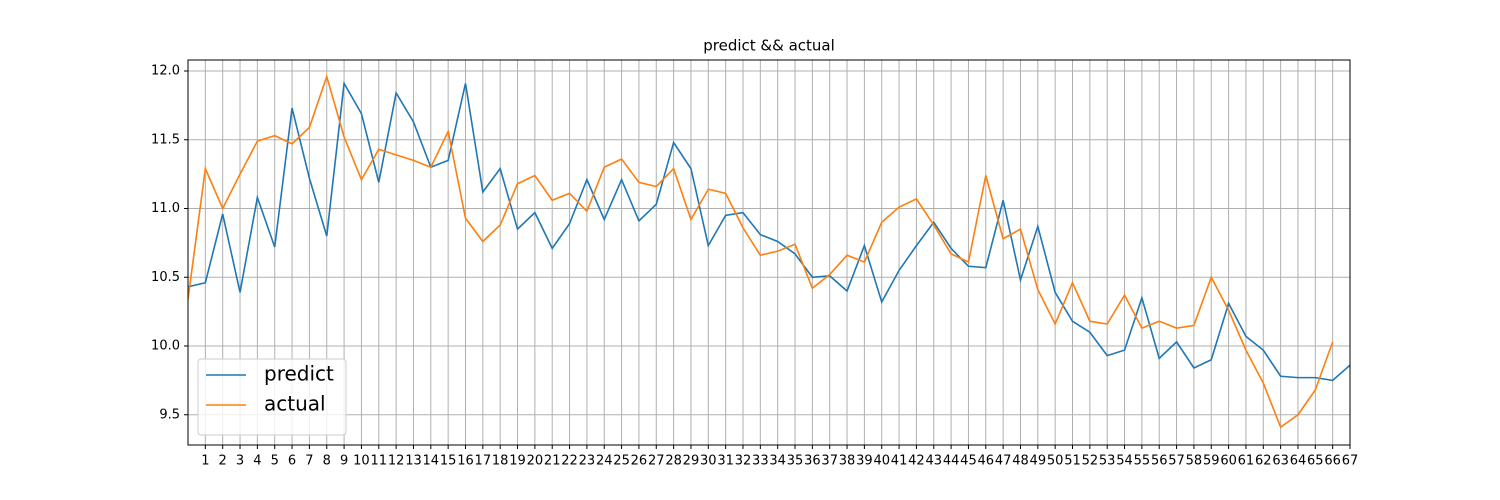 Image resolution: width=1500 pixels, height=500 pixels. What do you see at coordinates (465, 461) in the screenshot?
I see `x-tick-label: 16` at bounding box center [465, 461].